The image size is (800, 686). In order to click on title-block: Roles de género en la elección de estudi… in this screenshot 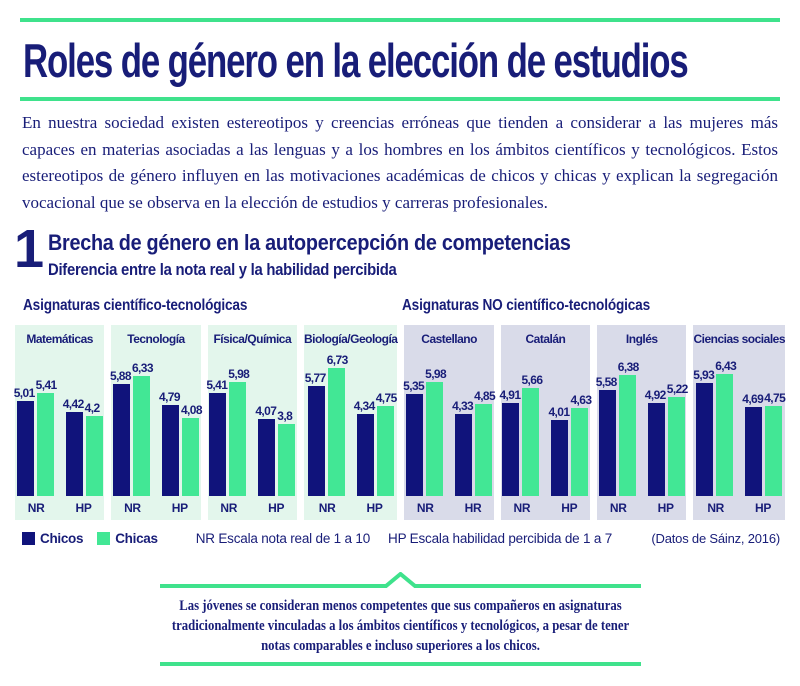, I will do `click(411, 60)`.